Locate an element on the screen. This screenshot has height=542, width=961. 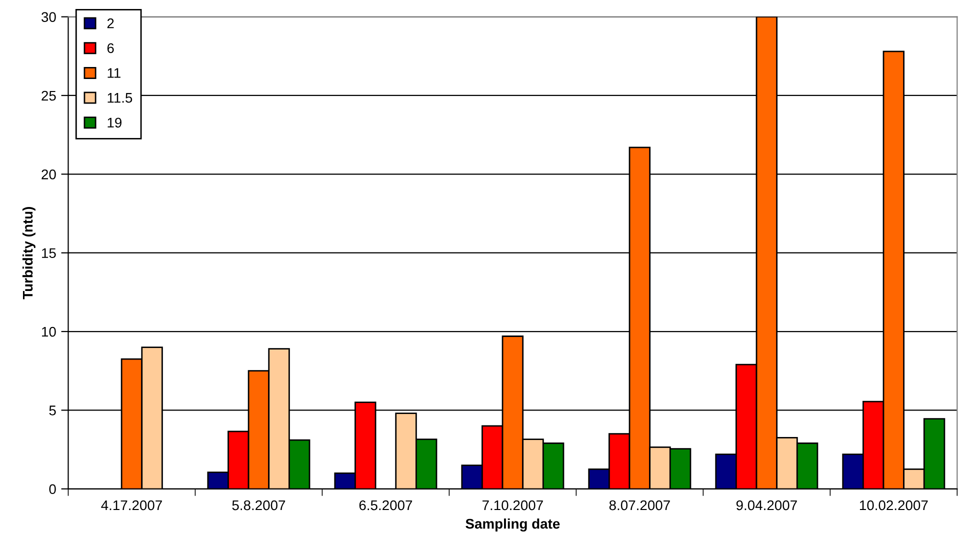
legend-label: 6 is located at coordinates (110, 48).